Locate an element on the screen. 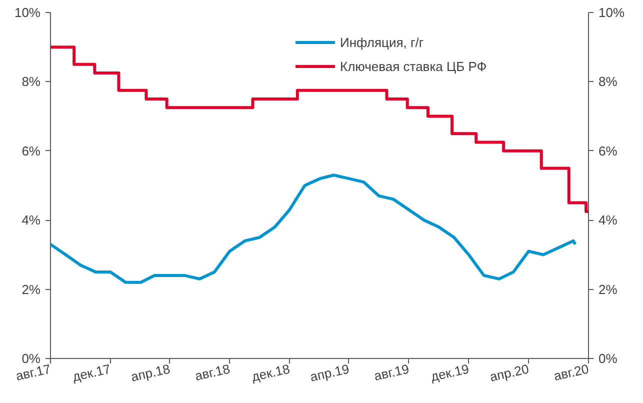 The height and width of the screenshot is (403, 643). x-tick-label: авг.19 is located at coordinates (391, 372).